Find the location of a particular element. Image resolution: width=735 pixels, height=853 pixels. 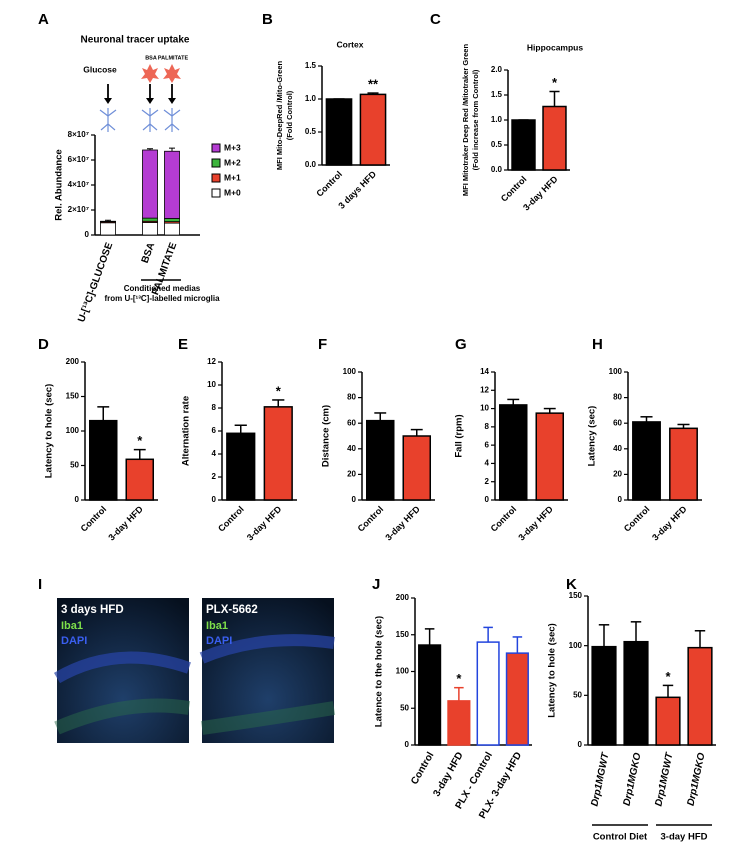

y-tick-label: 0.5 is located at coordinates (497, 144).